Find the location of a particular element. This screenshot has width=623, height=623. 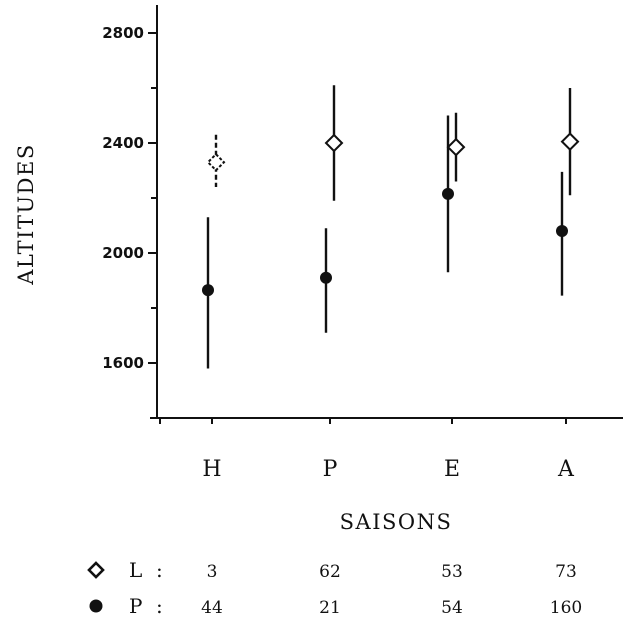

y-tick-label: 1600 is located at coordinates (123, 363).